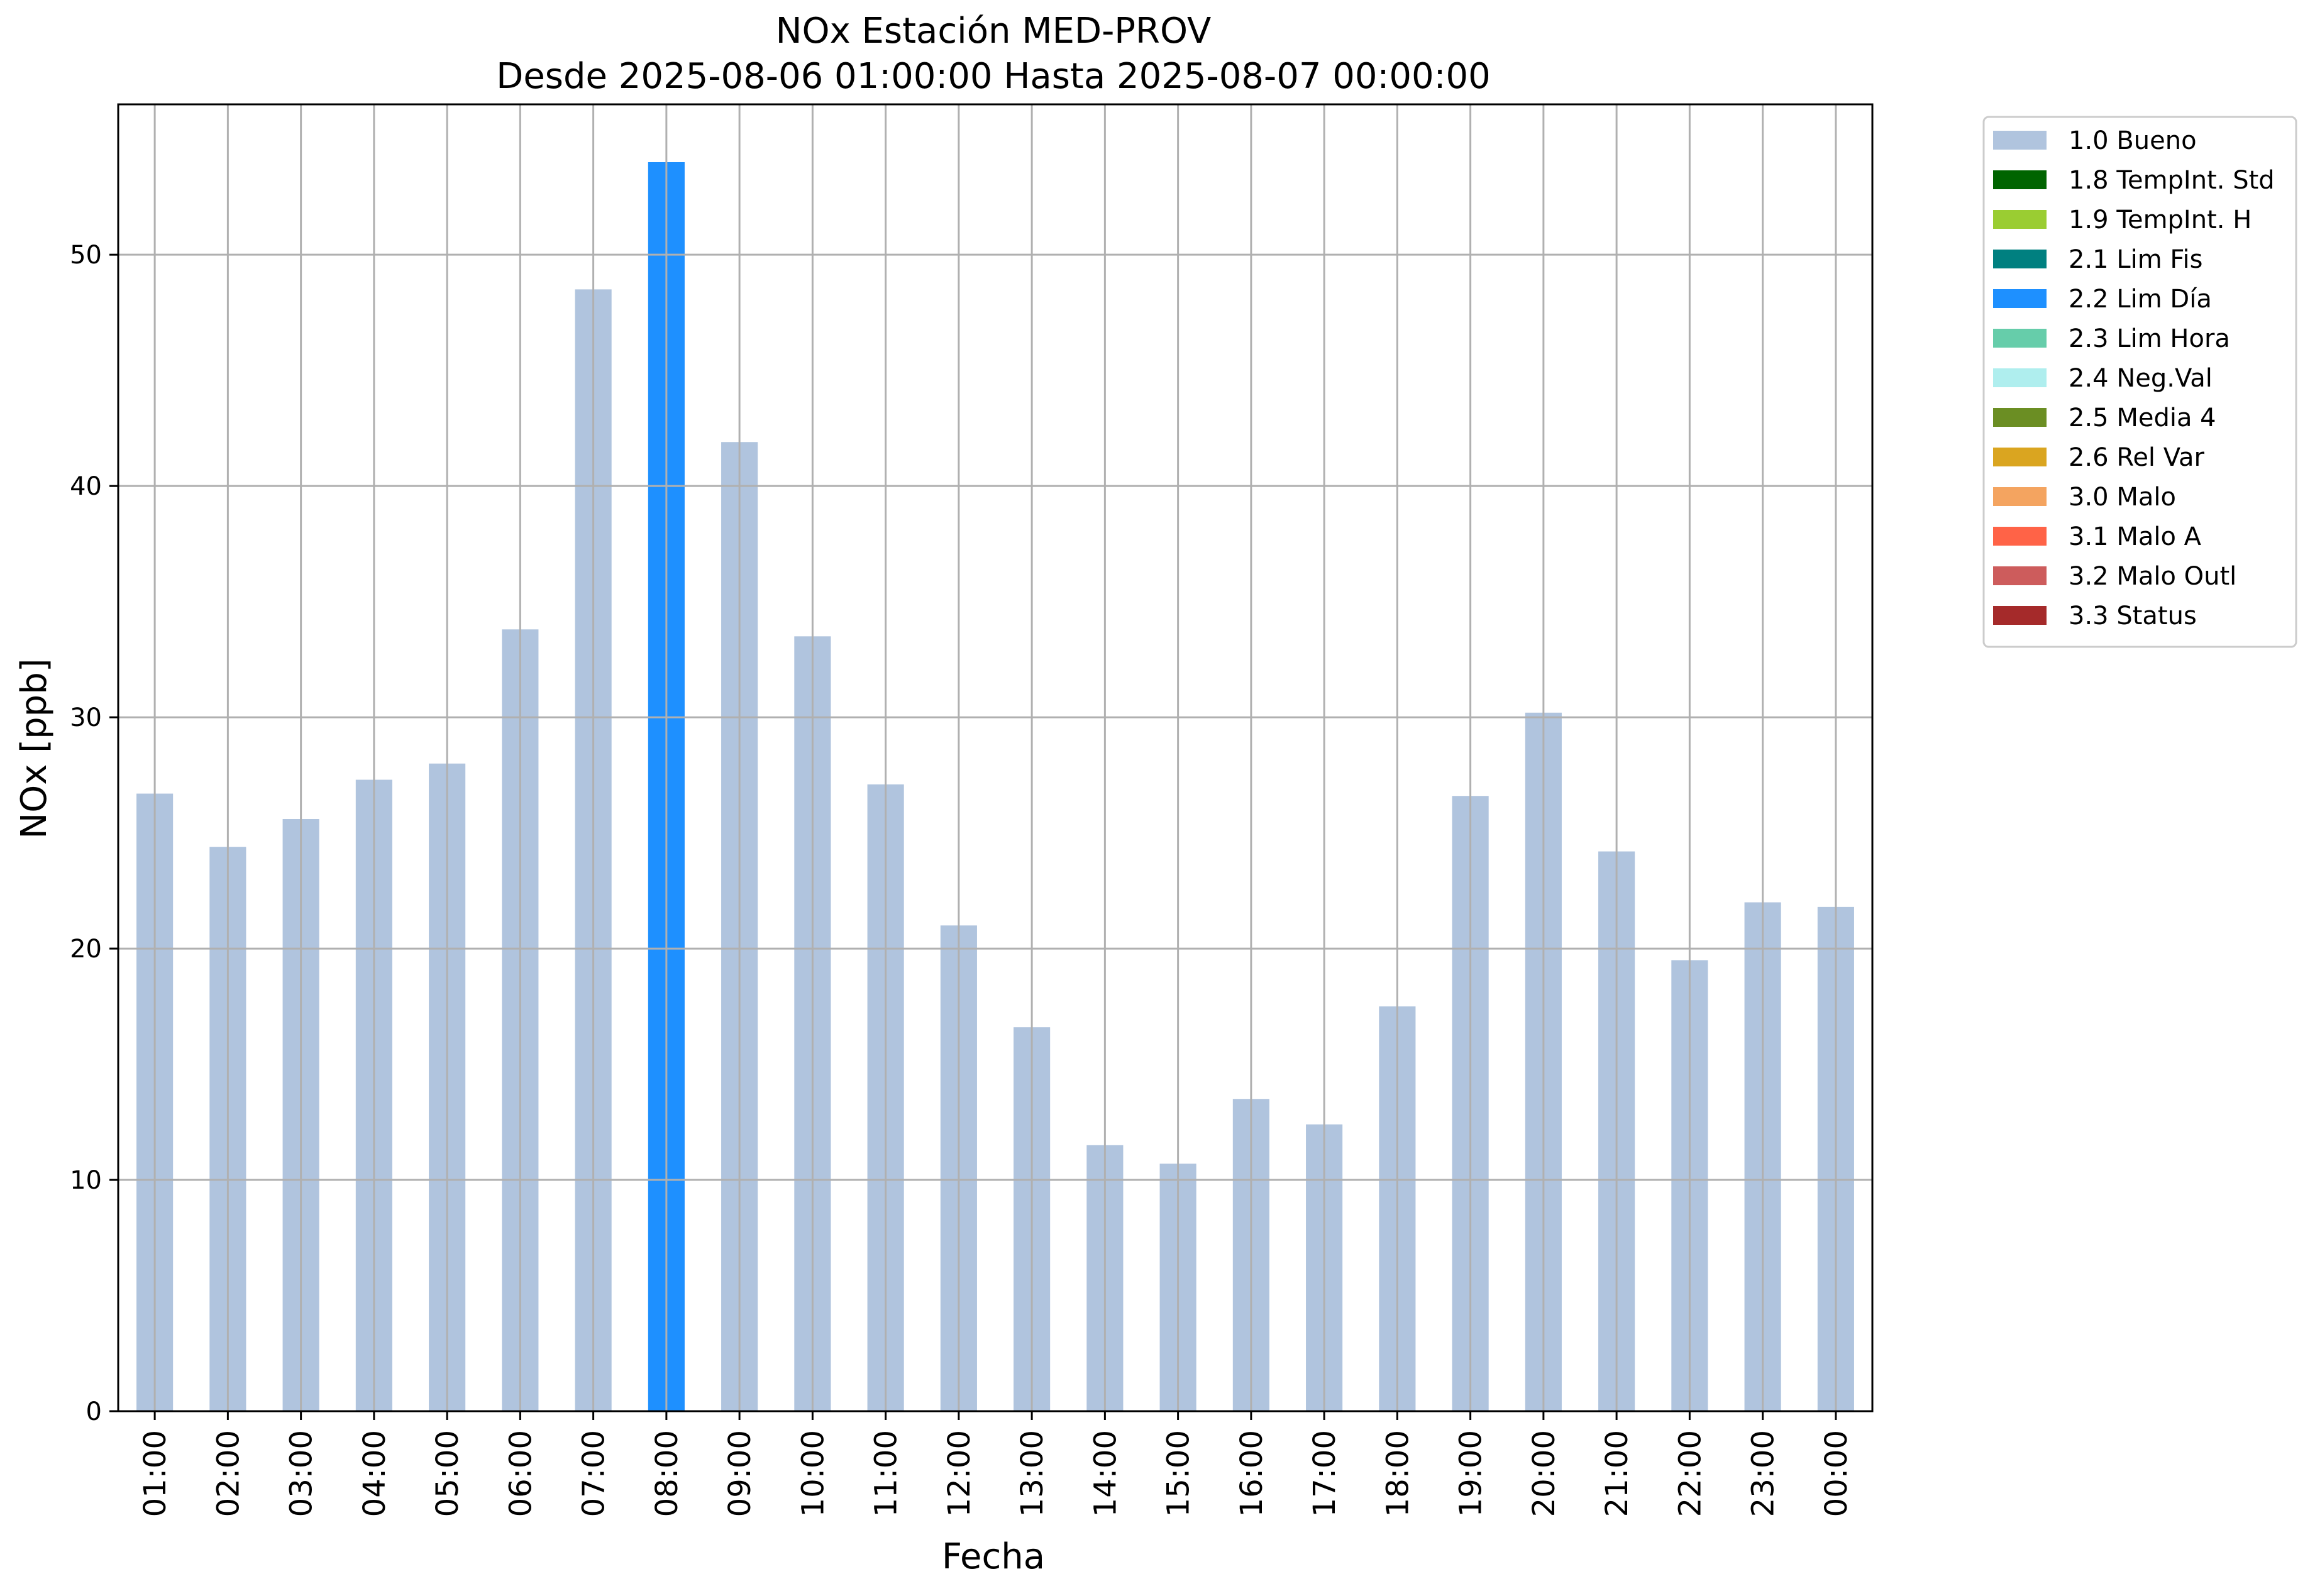 The image size is (2315, 1596). What do you see at coordinates (993, 1556) in the screenshot?
I see `x-axis-label: Fecha` at bounding box center [993, 1556].